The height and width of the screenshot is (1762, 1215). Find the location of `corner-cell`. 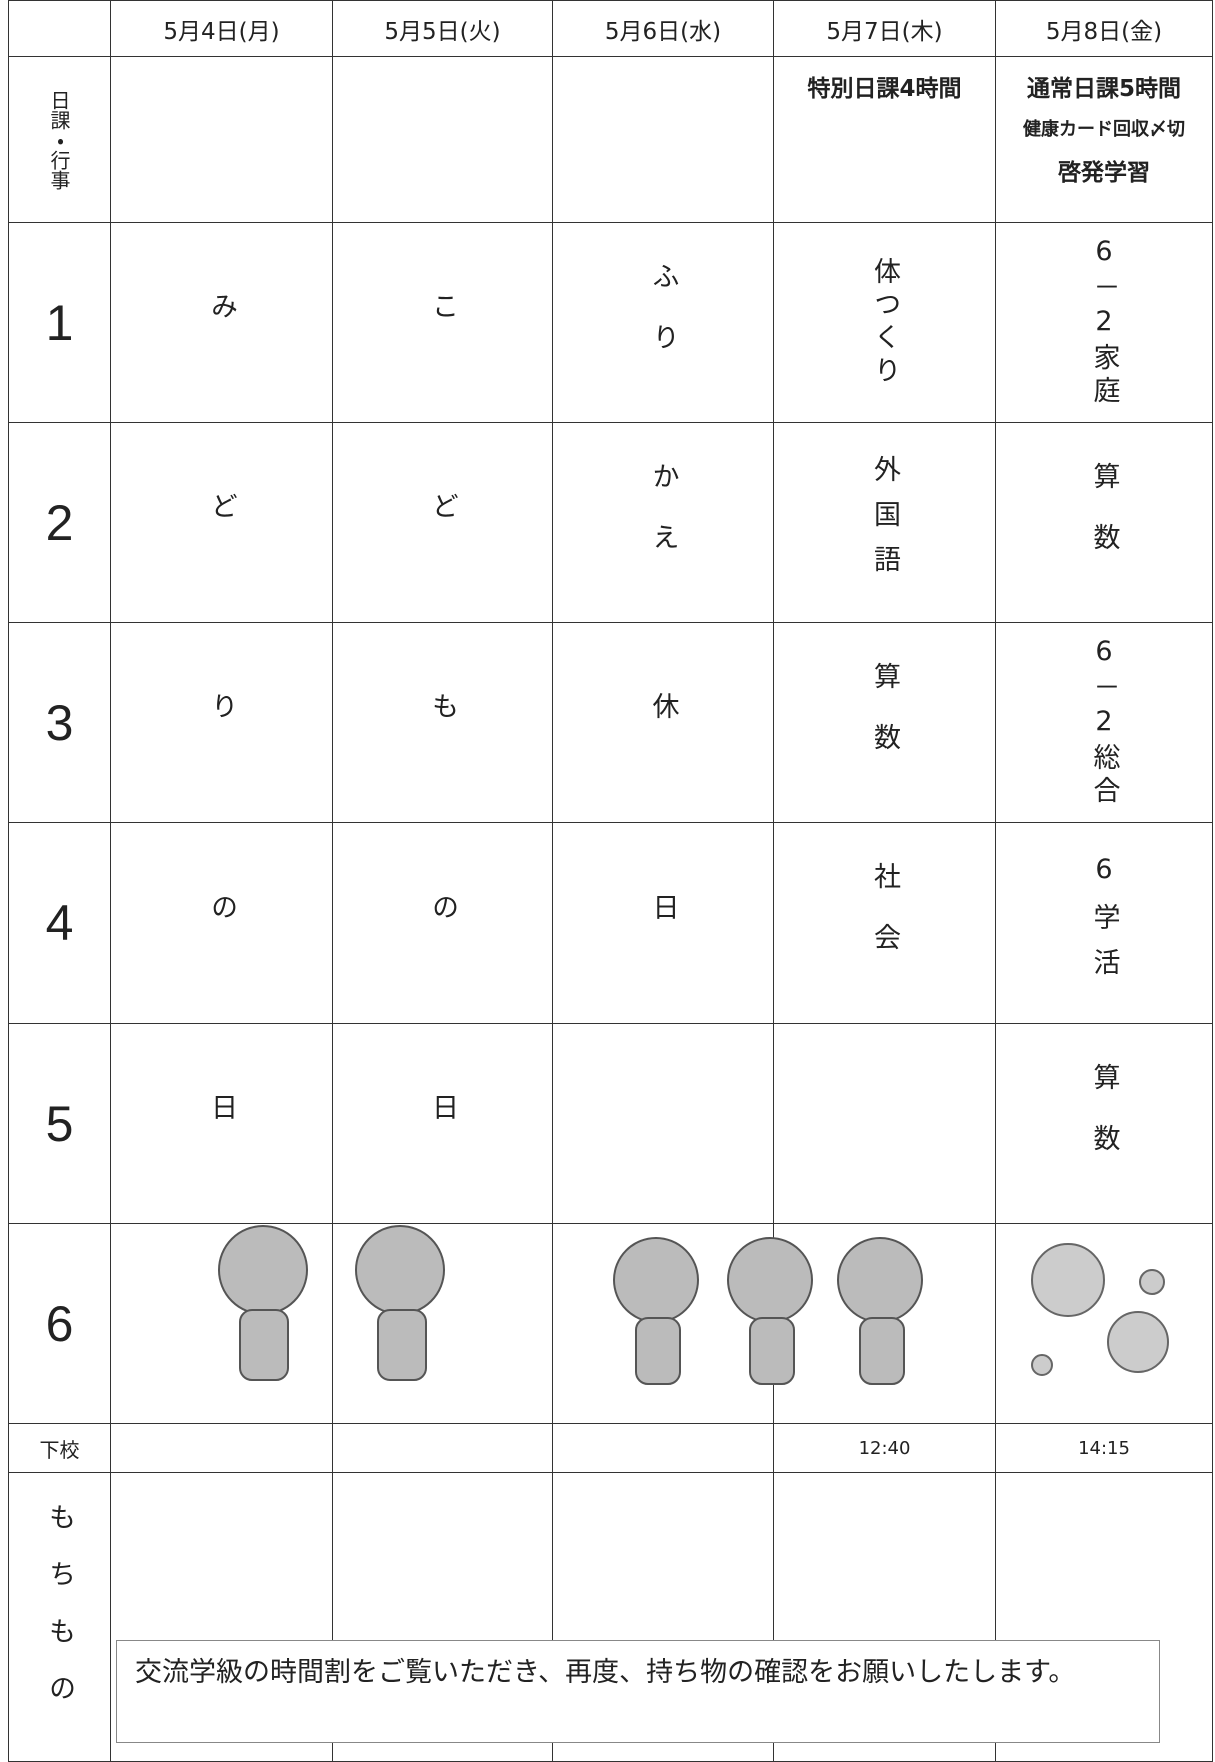

corner-cell is located at coordinates (59, 28).